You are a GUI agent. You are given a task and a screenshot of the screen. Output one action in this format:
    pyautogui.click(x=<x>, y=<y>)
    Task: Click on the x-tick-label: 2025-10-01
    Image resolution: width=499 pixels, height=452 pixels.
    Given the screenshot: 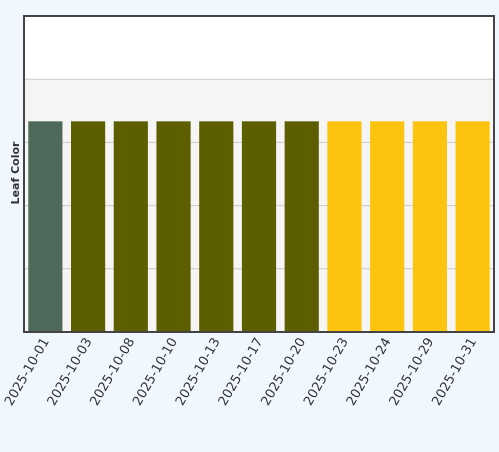 What is the action you would take?
    pyautogui.click(x=27, y=372)
    